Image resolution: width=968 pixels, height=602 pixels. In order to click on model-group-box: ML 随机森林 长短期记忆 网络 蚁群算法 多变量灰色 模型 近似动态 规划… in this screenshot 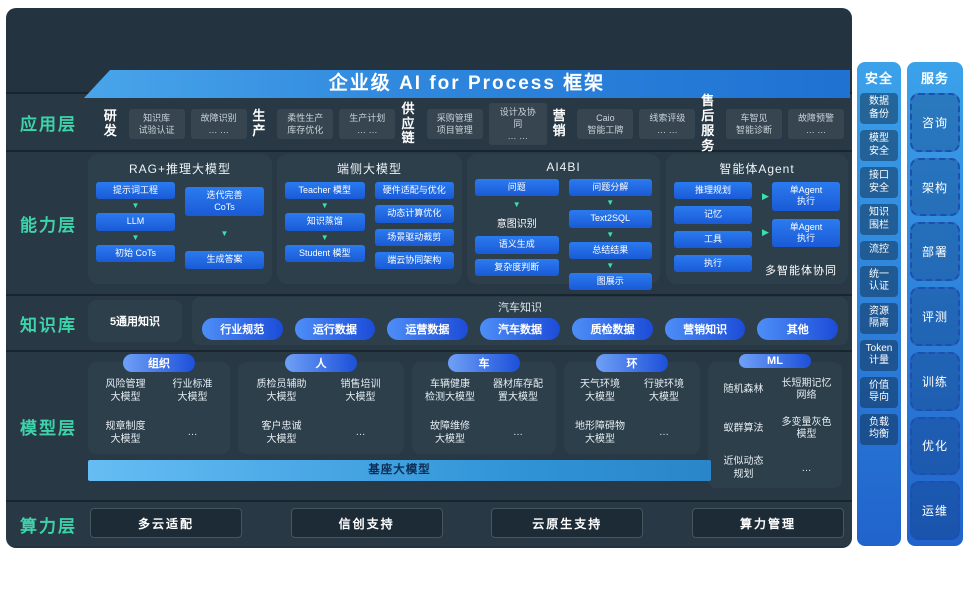, I will do `click(775, 421)`.